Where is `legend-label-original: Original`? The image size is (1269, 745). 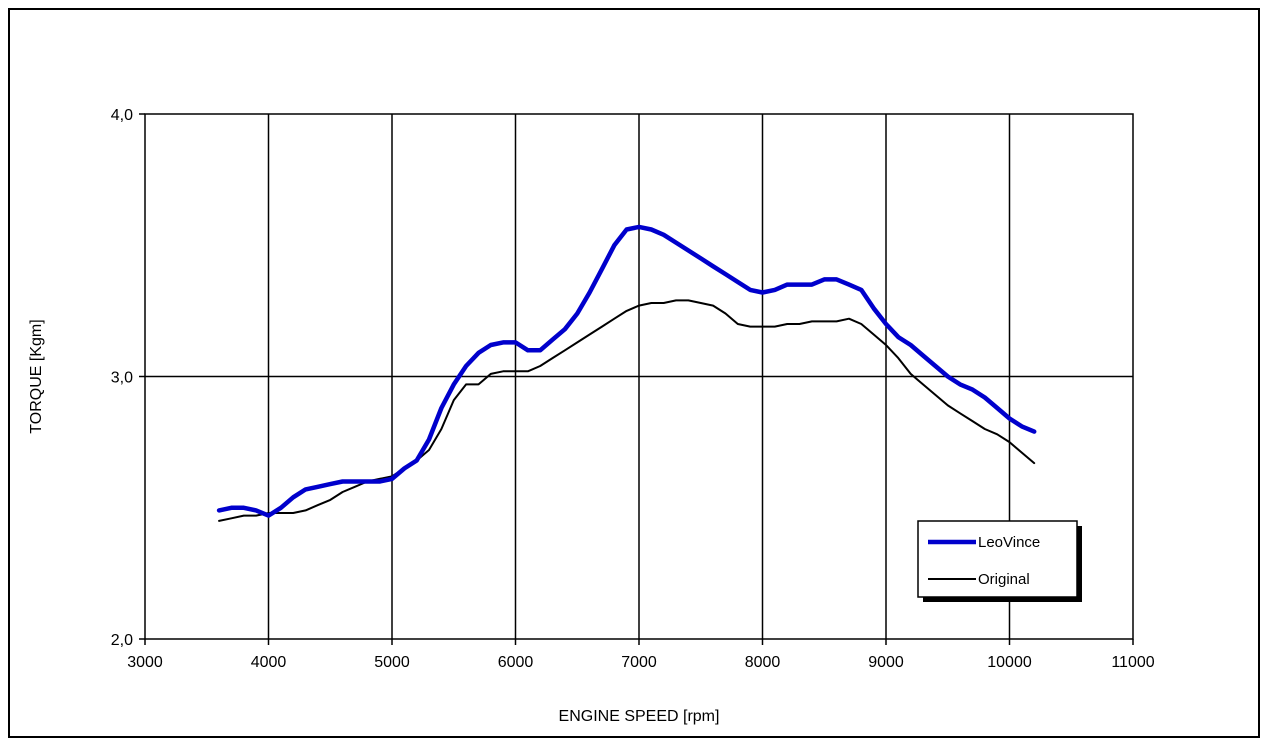 legend-label-original: Original is located at coordinates (1004, 579).